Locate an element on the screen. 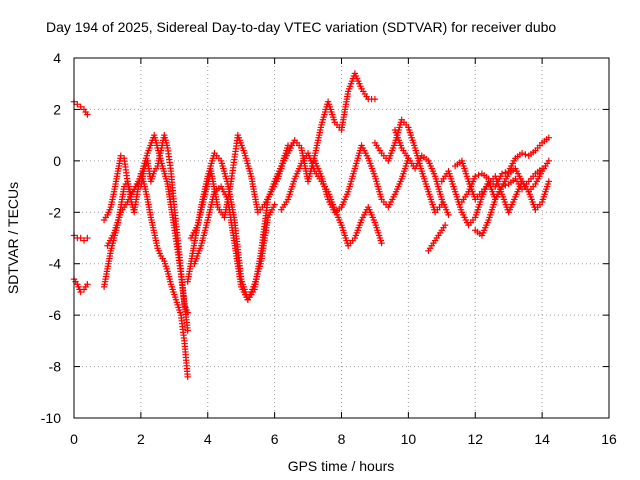  x-tick-label: 8 is located at coordinates (342, 439).